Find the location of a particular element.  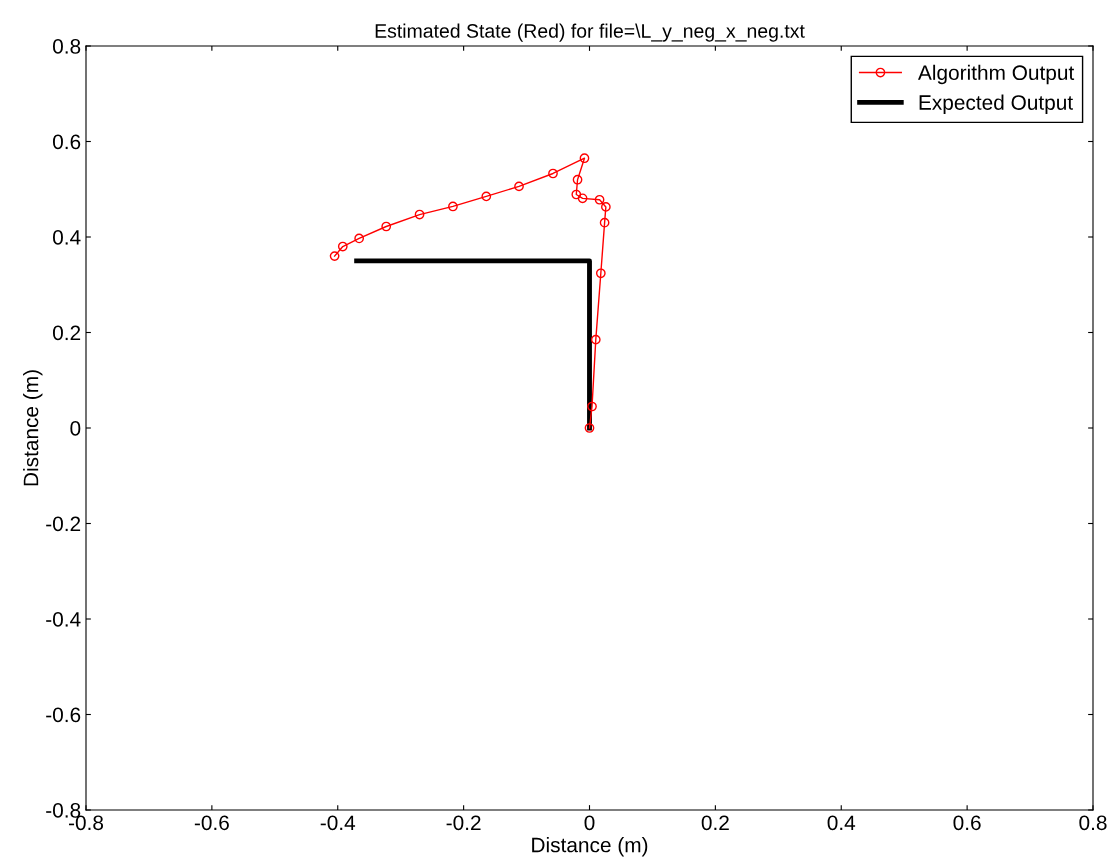

x-tick-label: 0 is located at coordinates (589, 823).